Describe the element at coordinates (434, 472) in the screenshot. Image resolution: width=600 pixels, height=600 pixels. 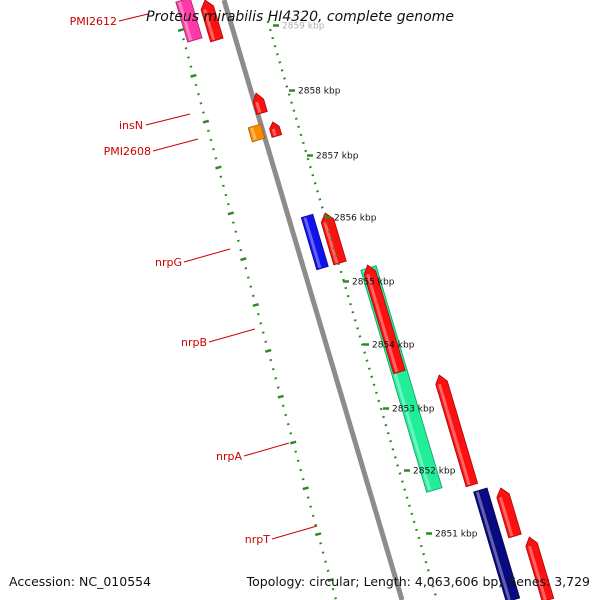
I see `scale-label: 2852 kbp` at that location.